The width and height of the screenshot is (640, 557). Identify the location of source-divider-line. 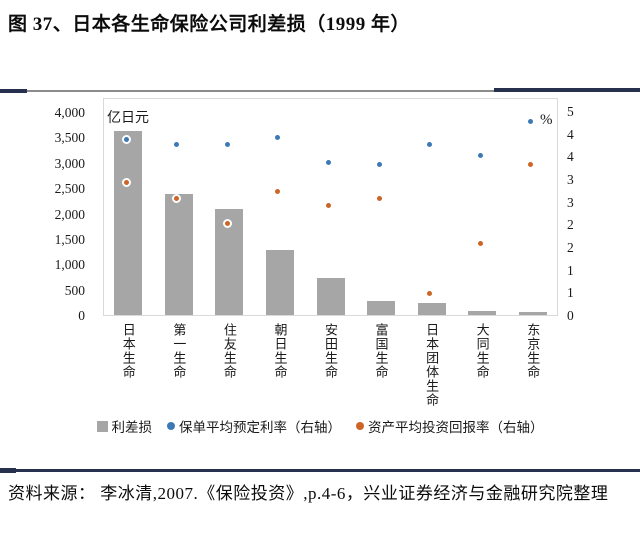
(320, 470).